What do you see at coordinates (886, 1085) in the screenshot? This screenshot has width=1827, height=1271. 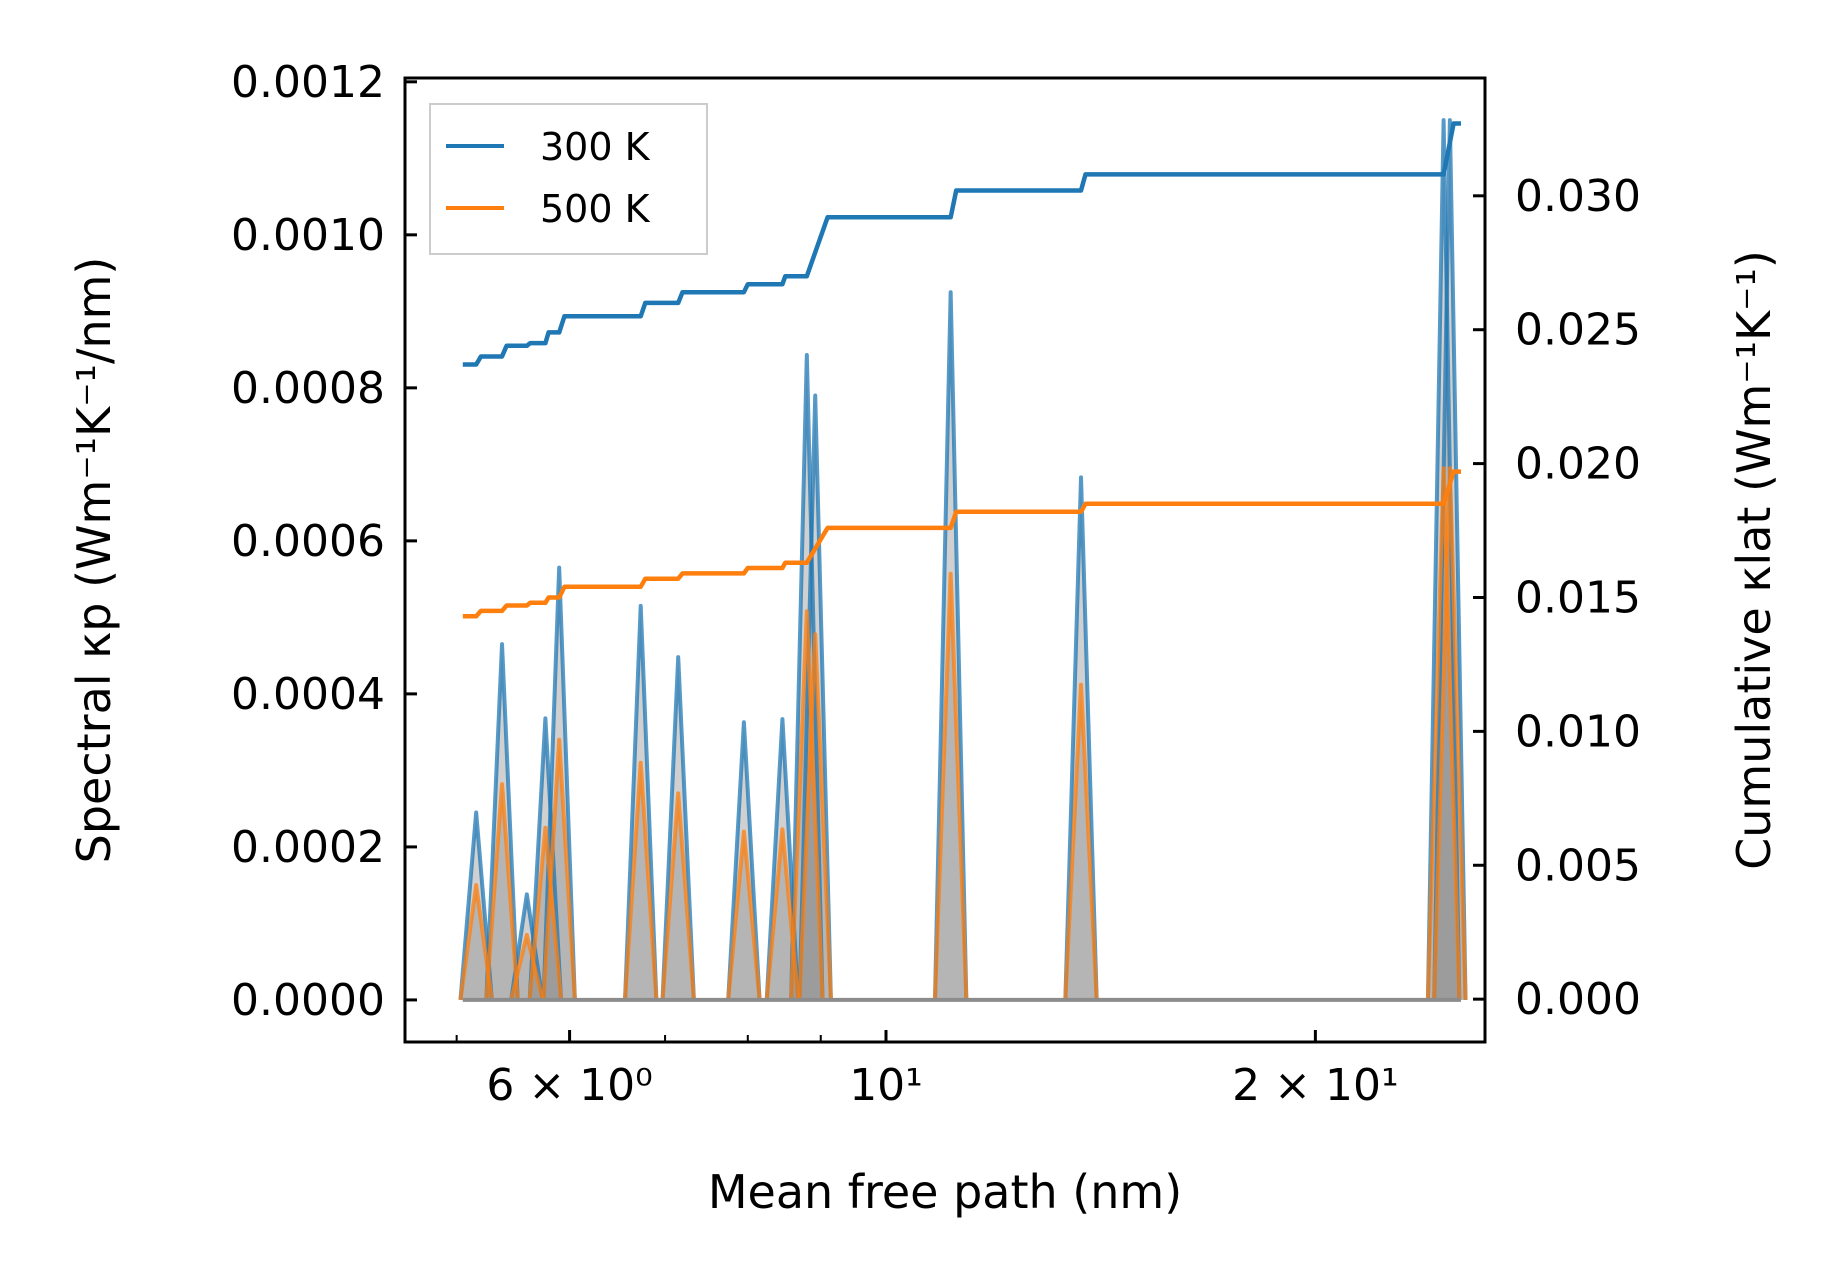 I see `x-tick-label-1: 10¹` at bounding box center [886, 1085].